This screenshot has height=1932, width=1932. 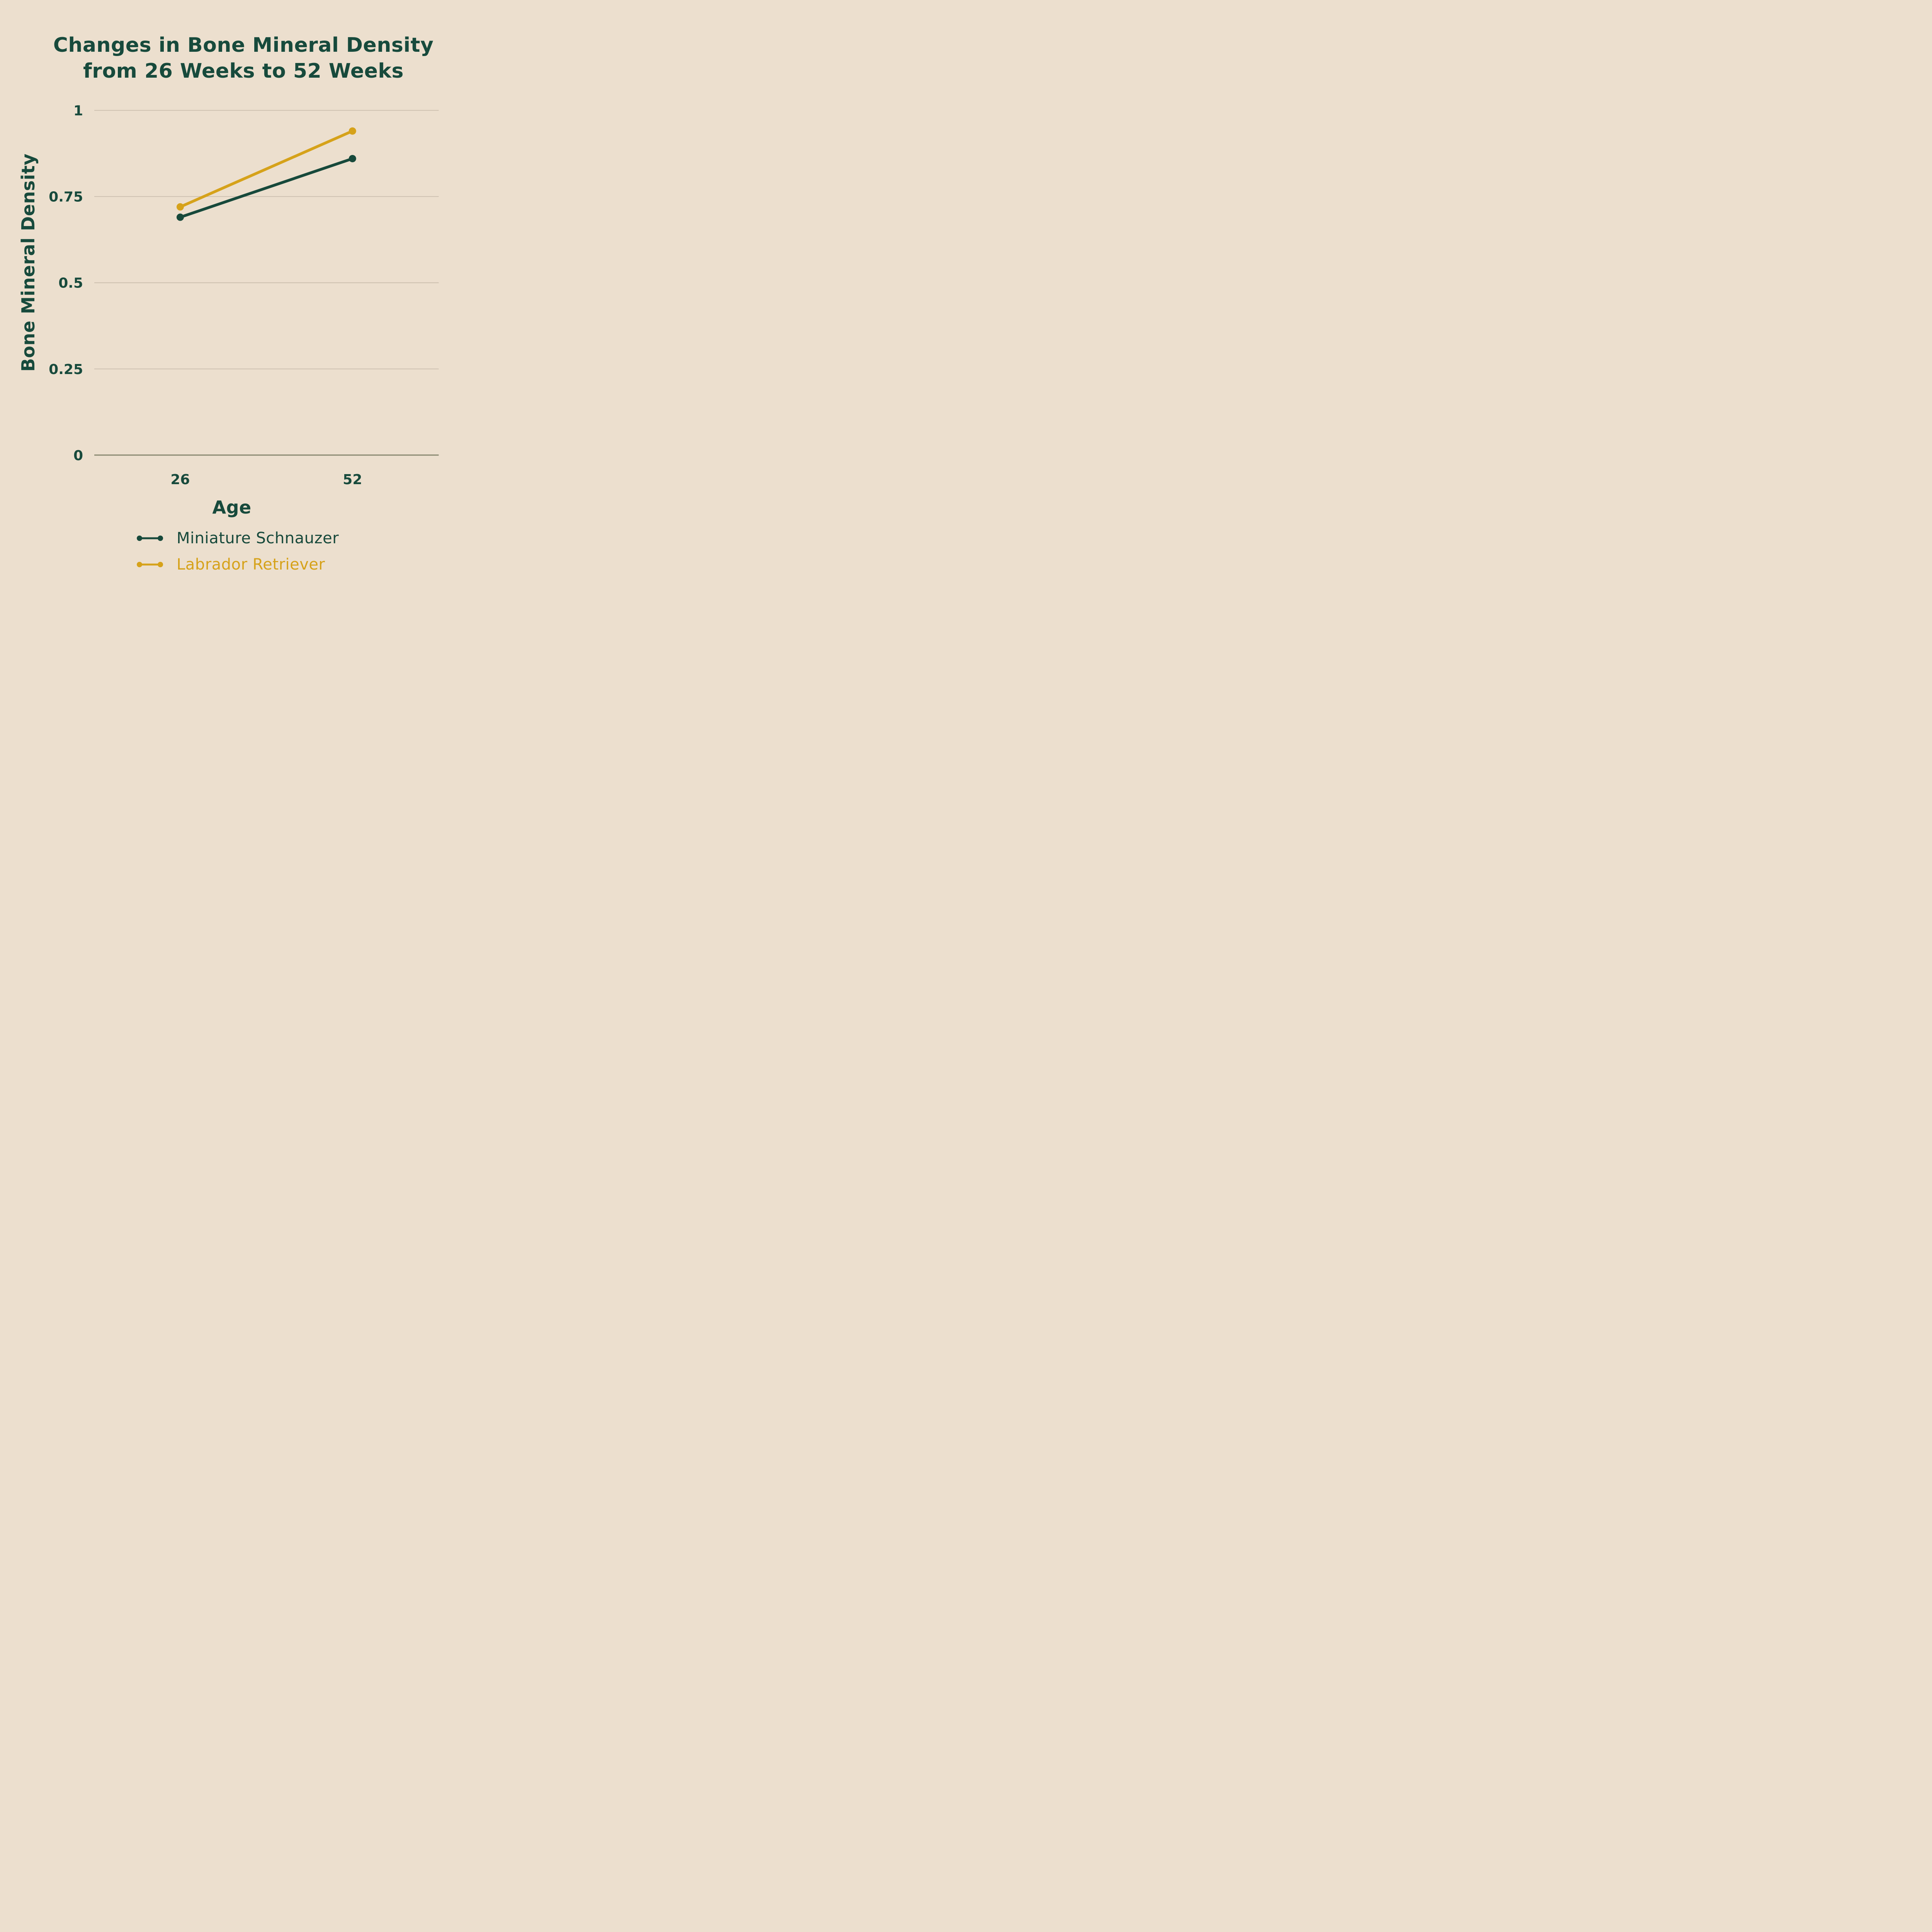 What do you see at coordinates (180, 480) in the screenshot?
I see `x-tick-label-26: 26` at bounding box center [180, 480].